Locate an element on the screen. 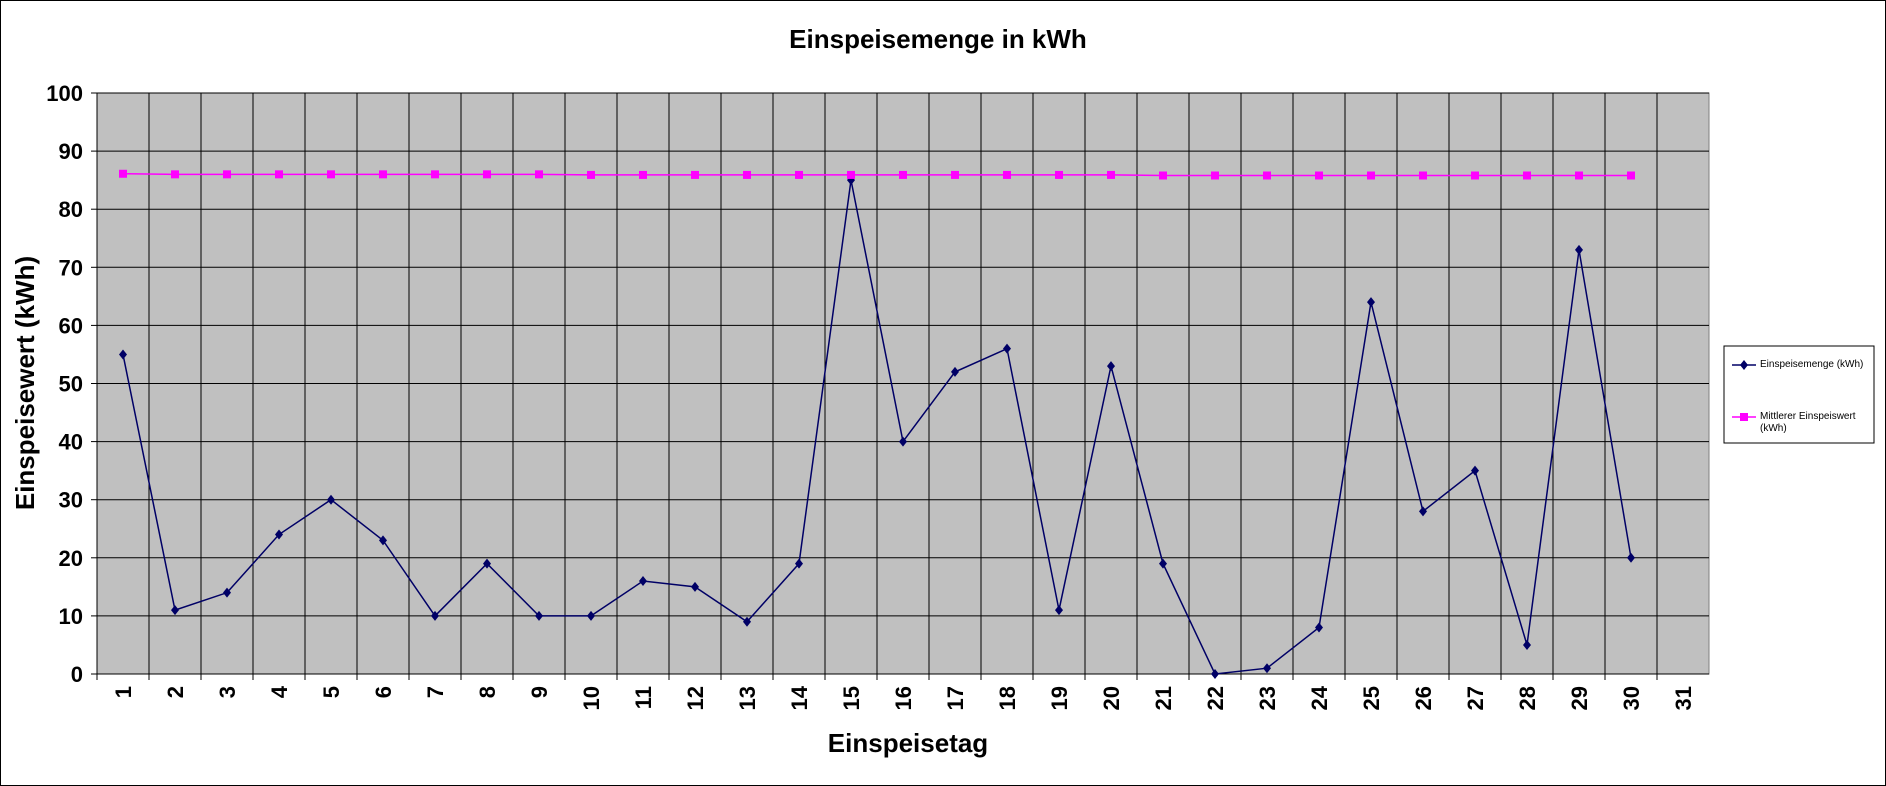 This screenshot has height=786, width=1886. x-tick-label: 8 is located at coordinates (487, 692).